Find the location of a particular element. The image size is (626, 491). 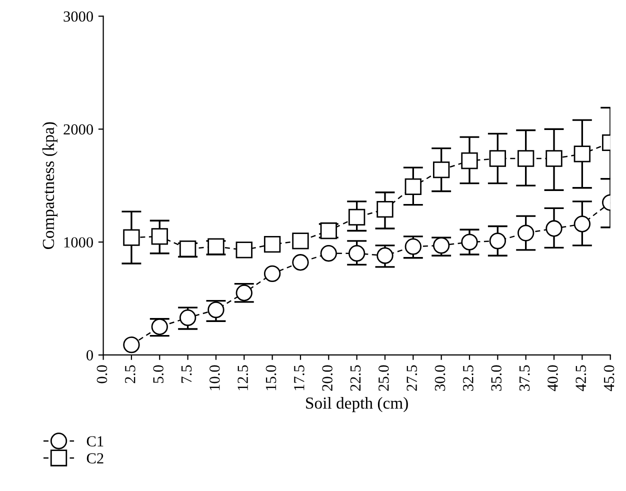

y-tick-label: 0 is located at coordinates (89, 355).